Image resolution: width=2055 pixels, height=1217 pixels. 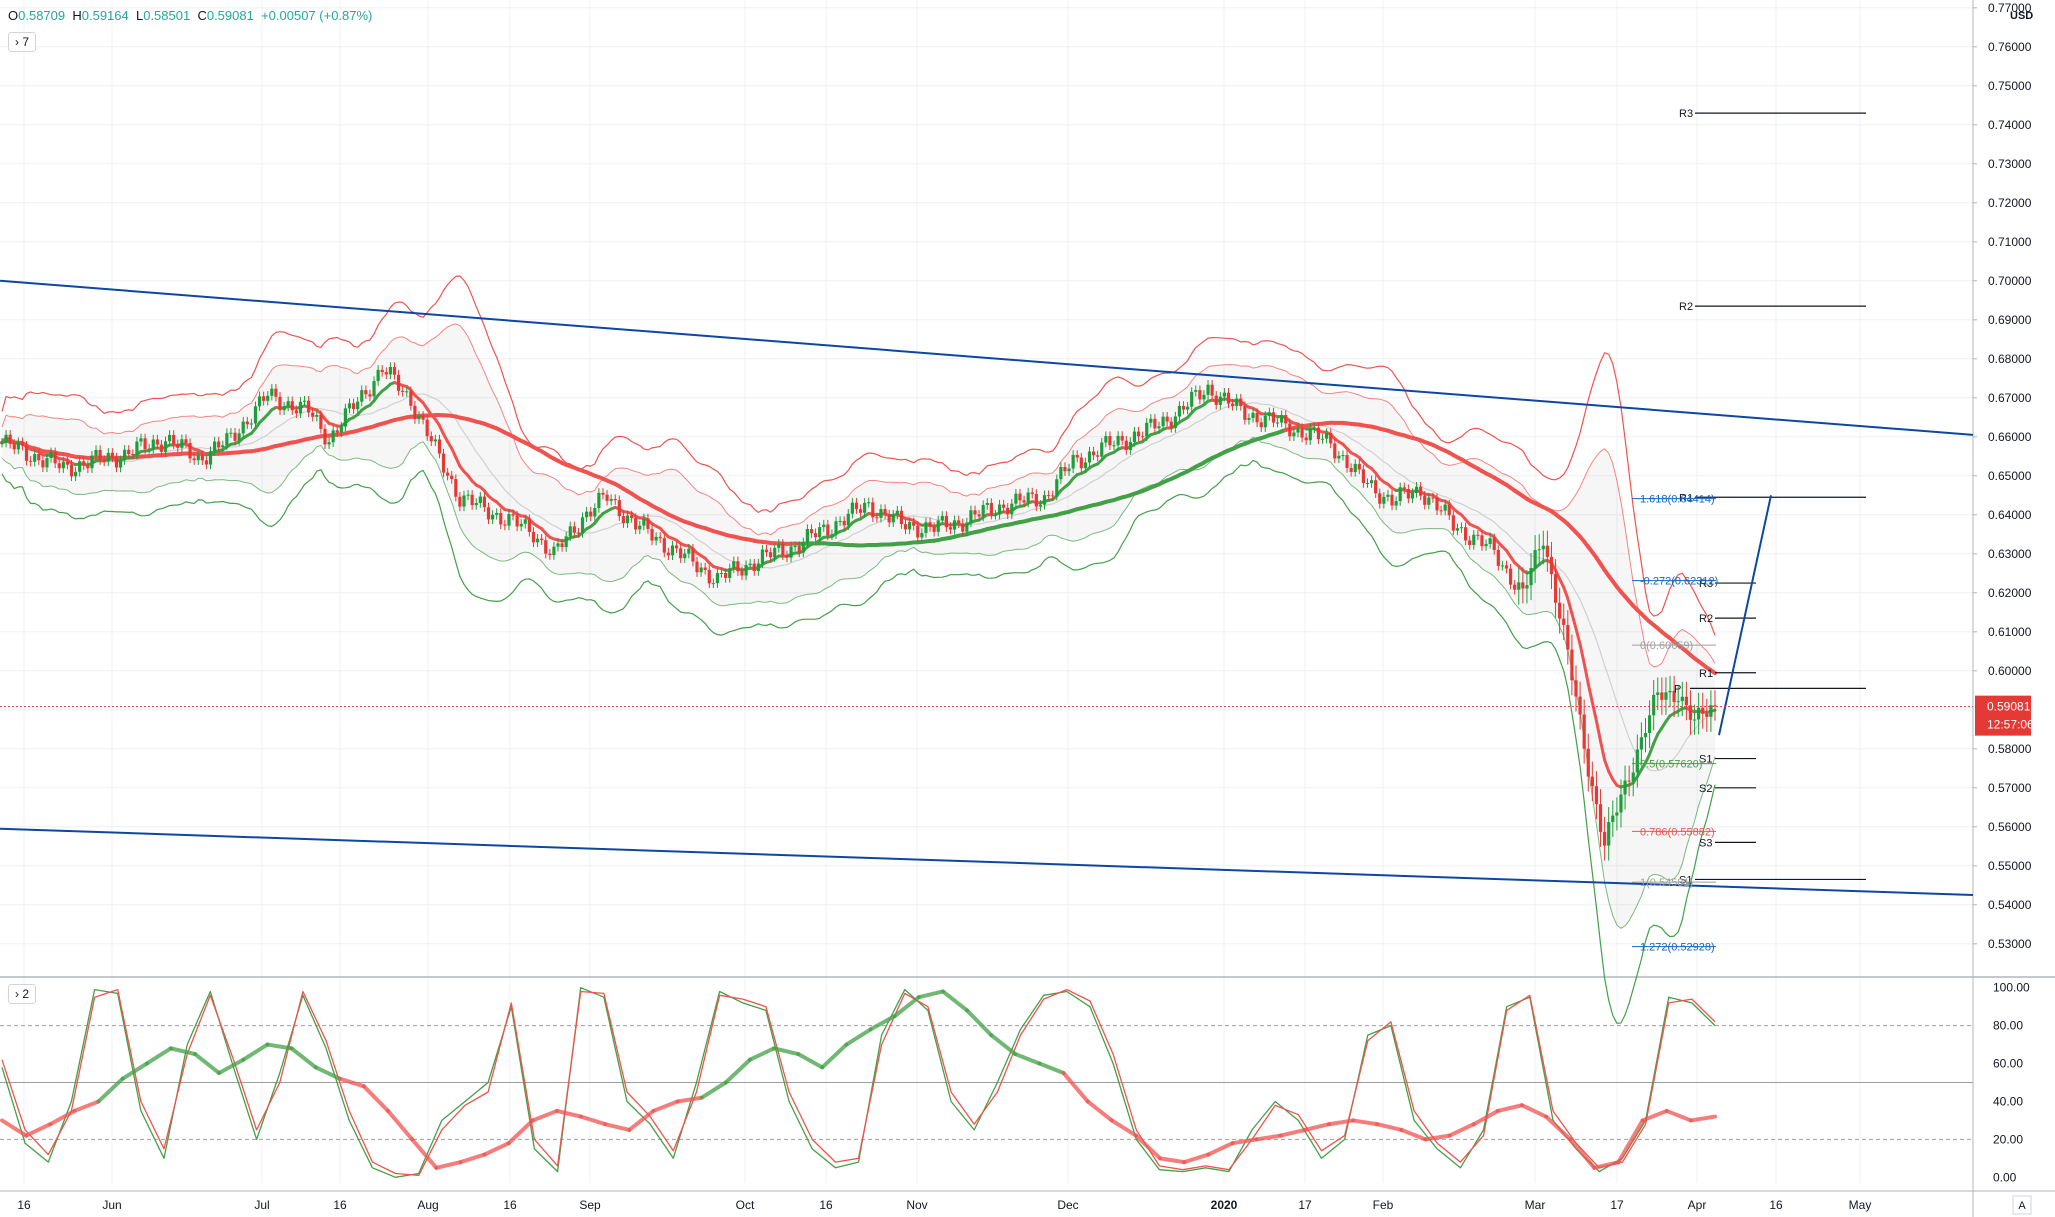 I want to click on main-pane-toggle: › 7, so click(x=22, y=42).